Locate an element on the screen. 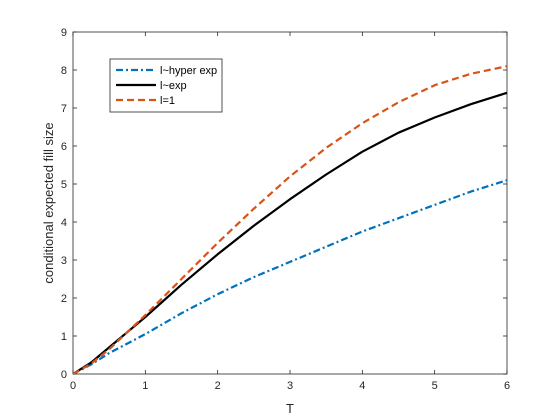 The width and height of the screenshot is (560, 420). x-tick-label: 5 is located at coordinates (435, 386).